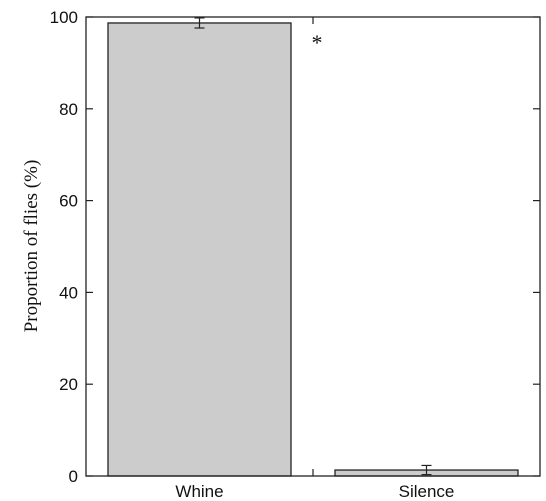 This screenshot has width=546, height=501. Describe the element at coordinates (64, 17) in the screenshot. I see `y-tick-label-100: 100` at that location.